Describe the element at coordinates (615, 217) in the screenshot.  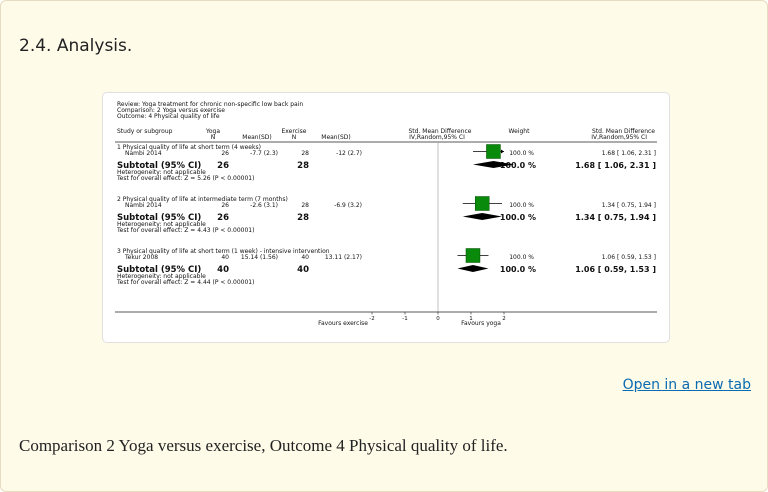
I see `subtotal-ci: 1.34 [ 0.75, 1.94 ]` at that location.